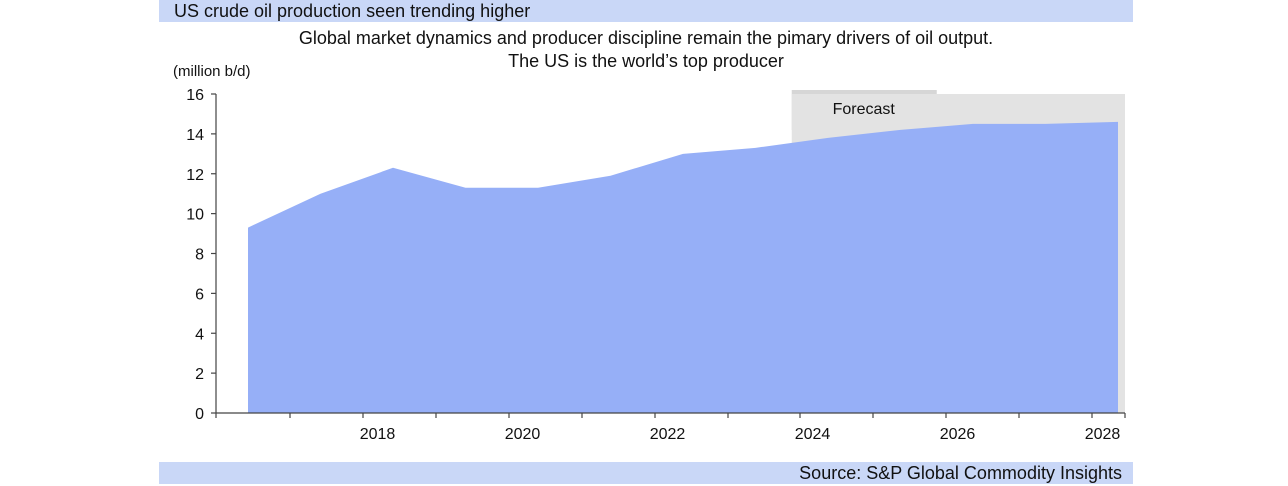  What do you see at coordinates (813, 434) in the screenshot?
I see `x-tick-label: 2024` at bounding box center [813, 434].